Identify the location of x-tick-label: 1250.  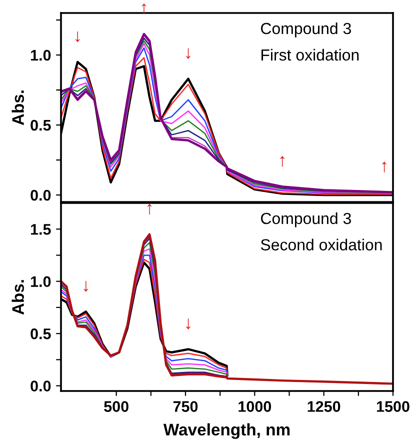
(324, 406).